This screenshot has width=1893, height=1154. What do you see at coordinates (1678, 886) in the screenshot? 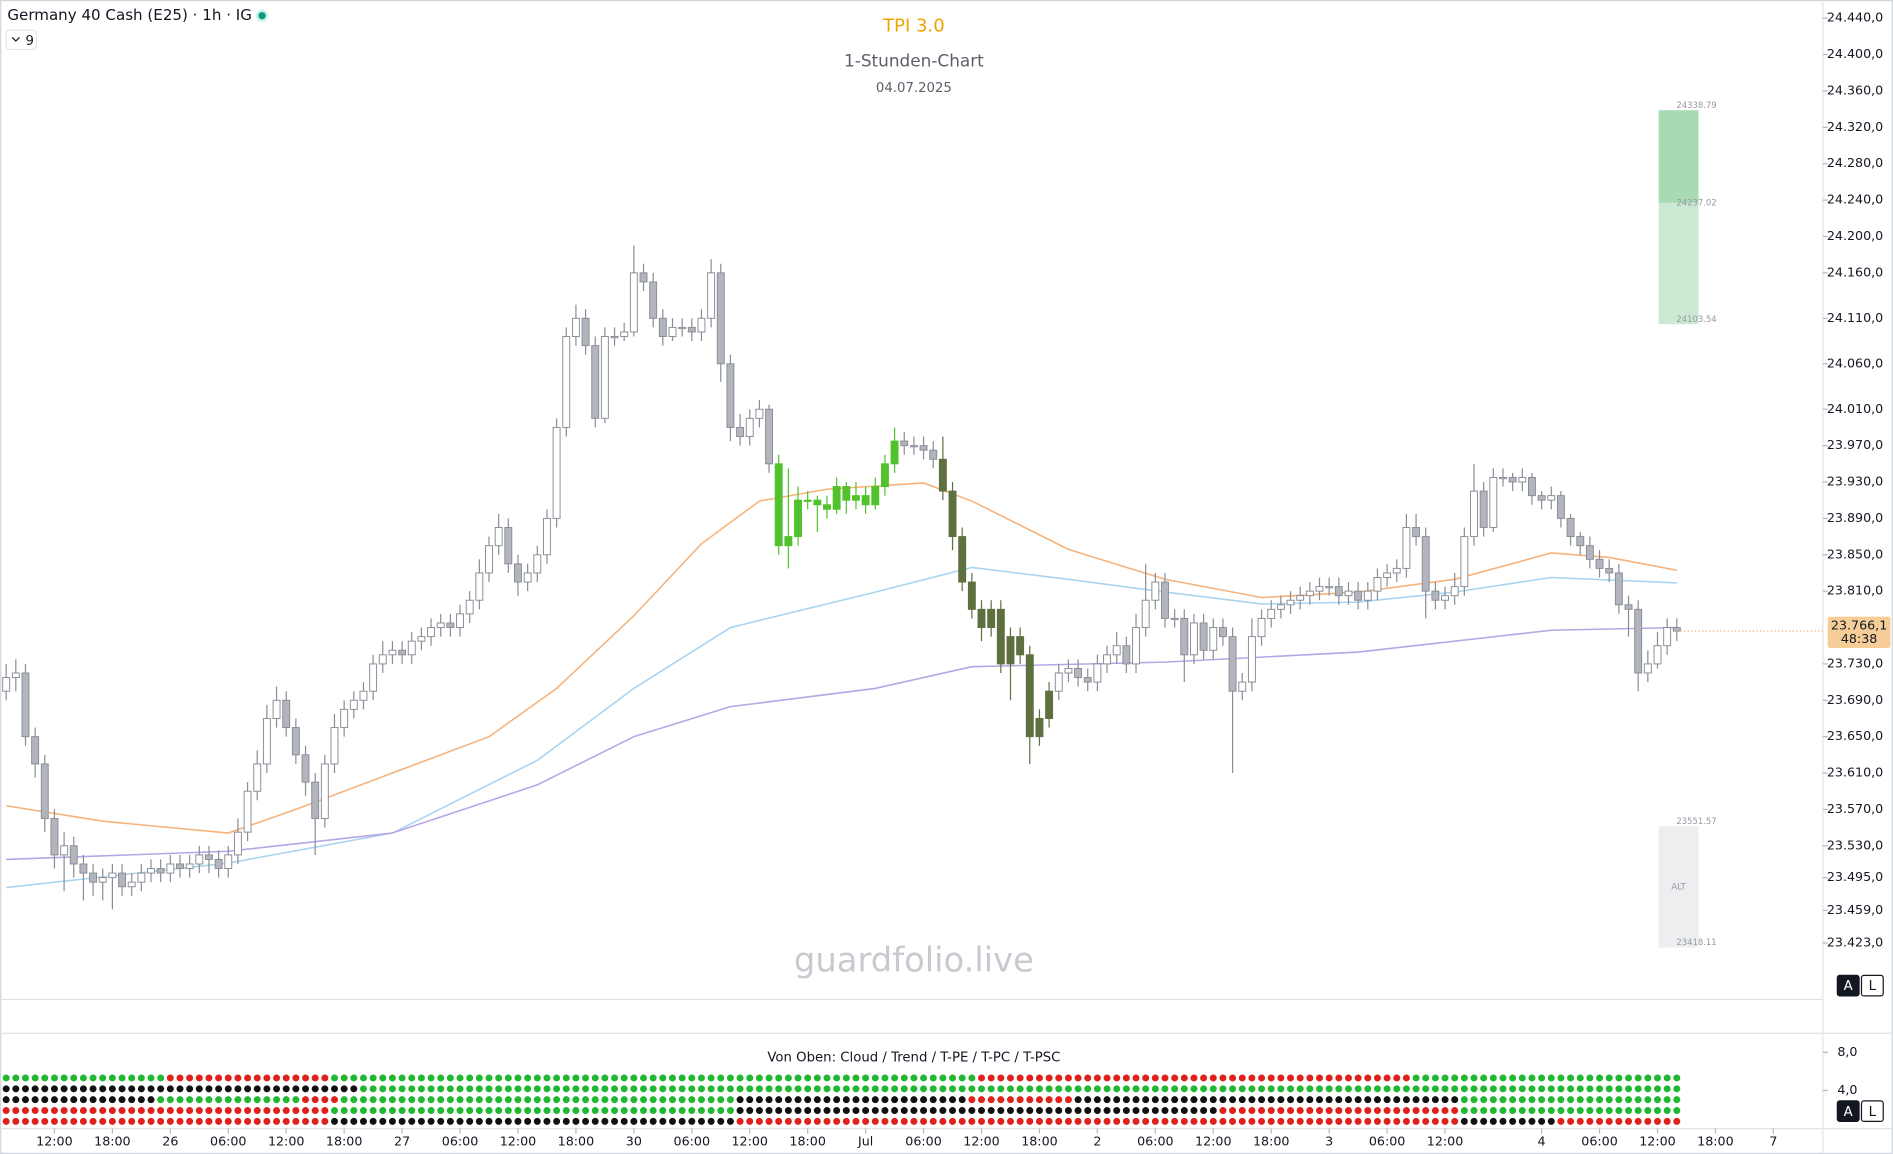
I see `zone-label: ALT` at bounding box center [1678, 886].